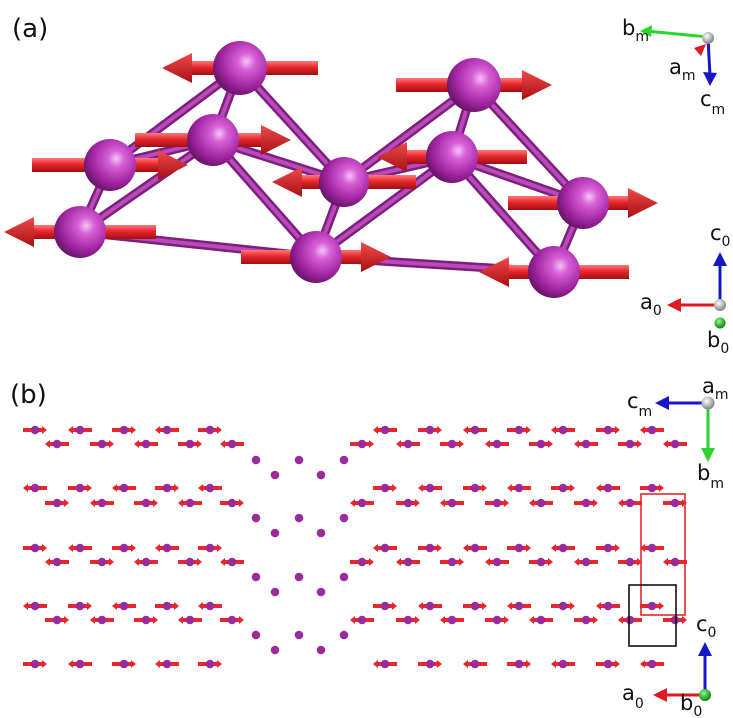  What do you see at coordinates (28, 395) in the screenshot?
I see `panel-b-label: (b)` at bounding box center [28, 395].